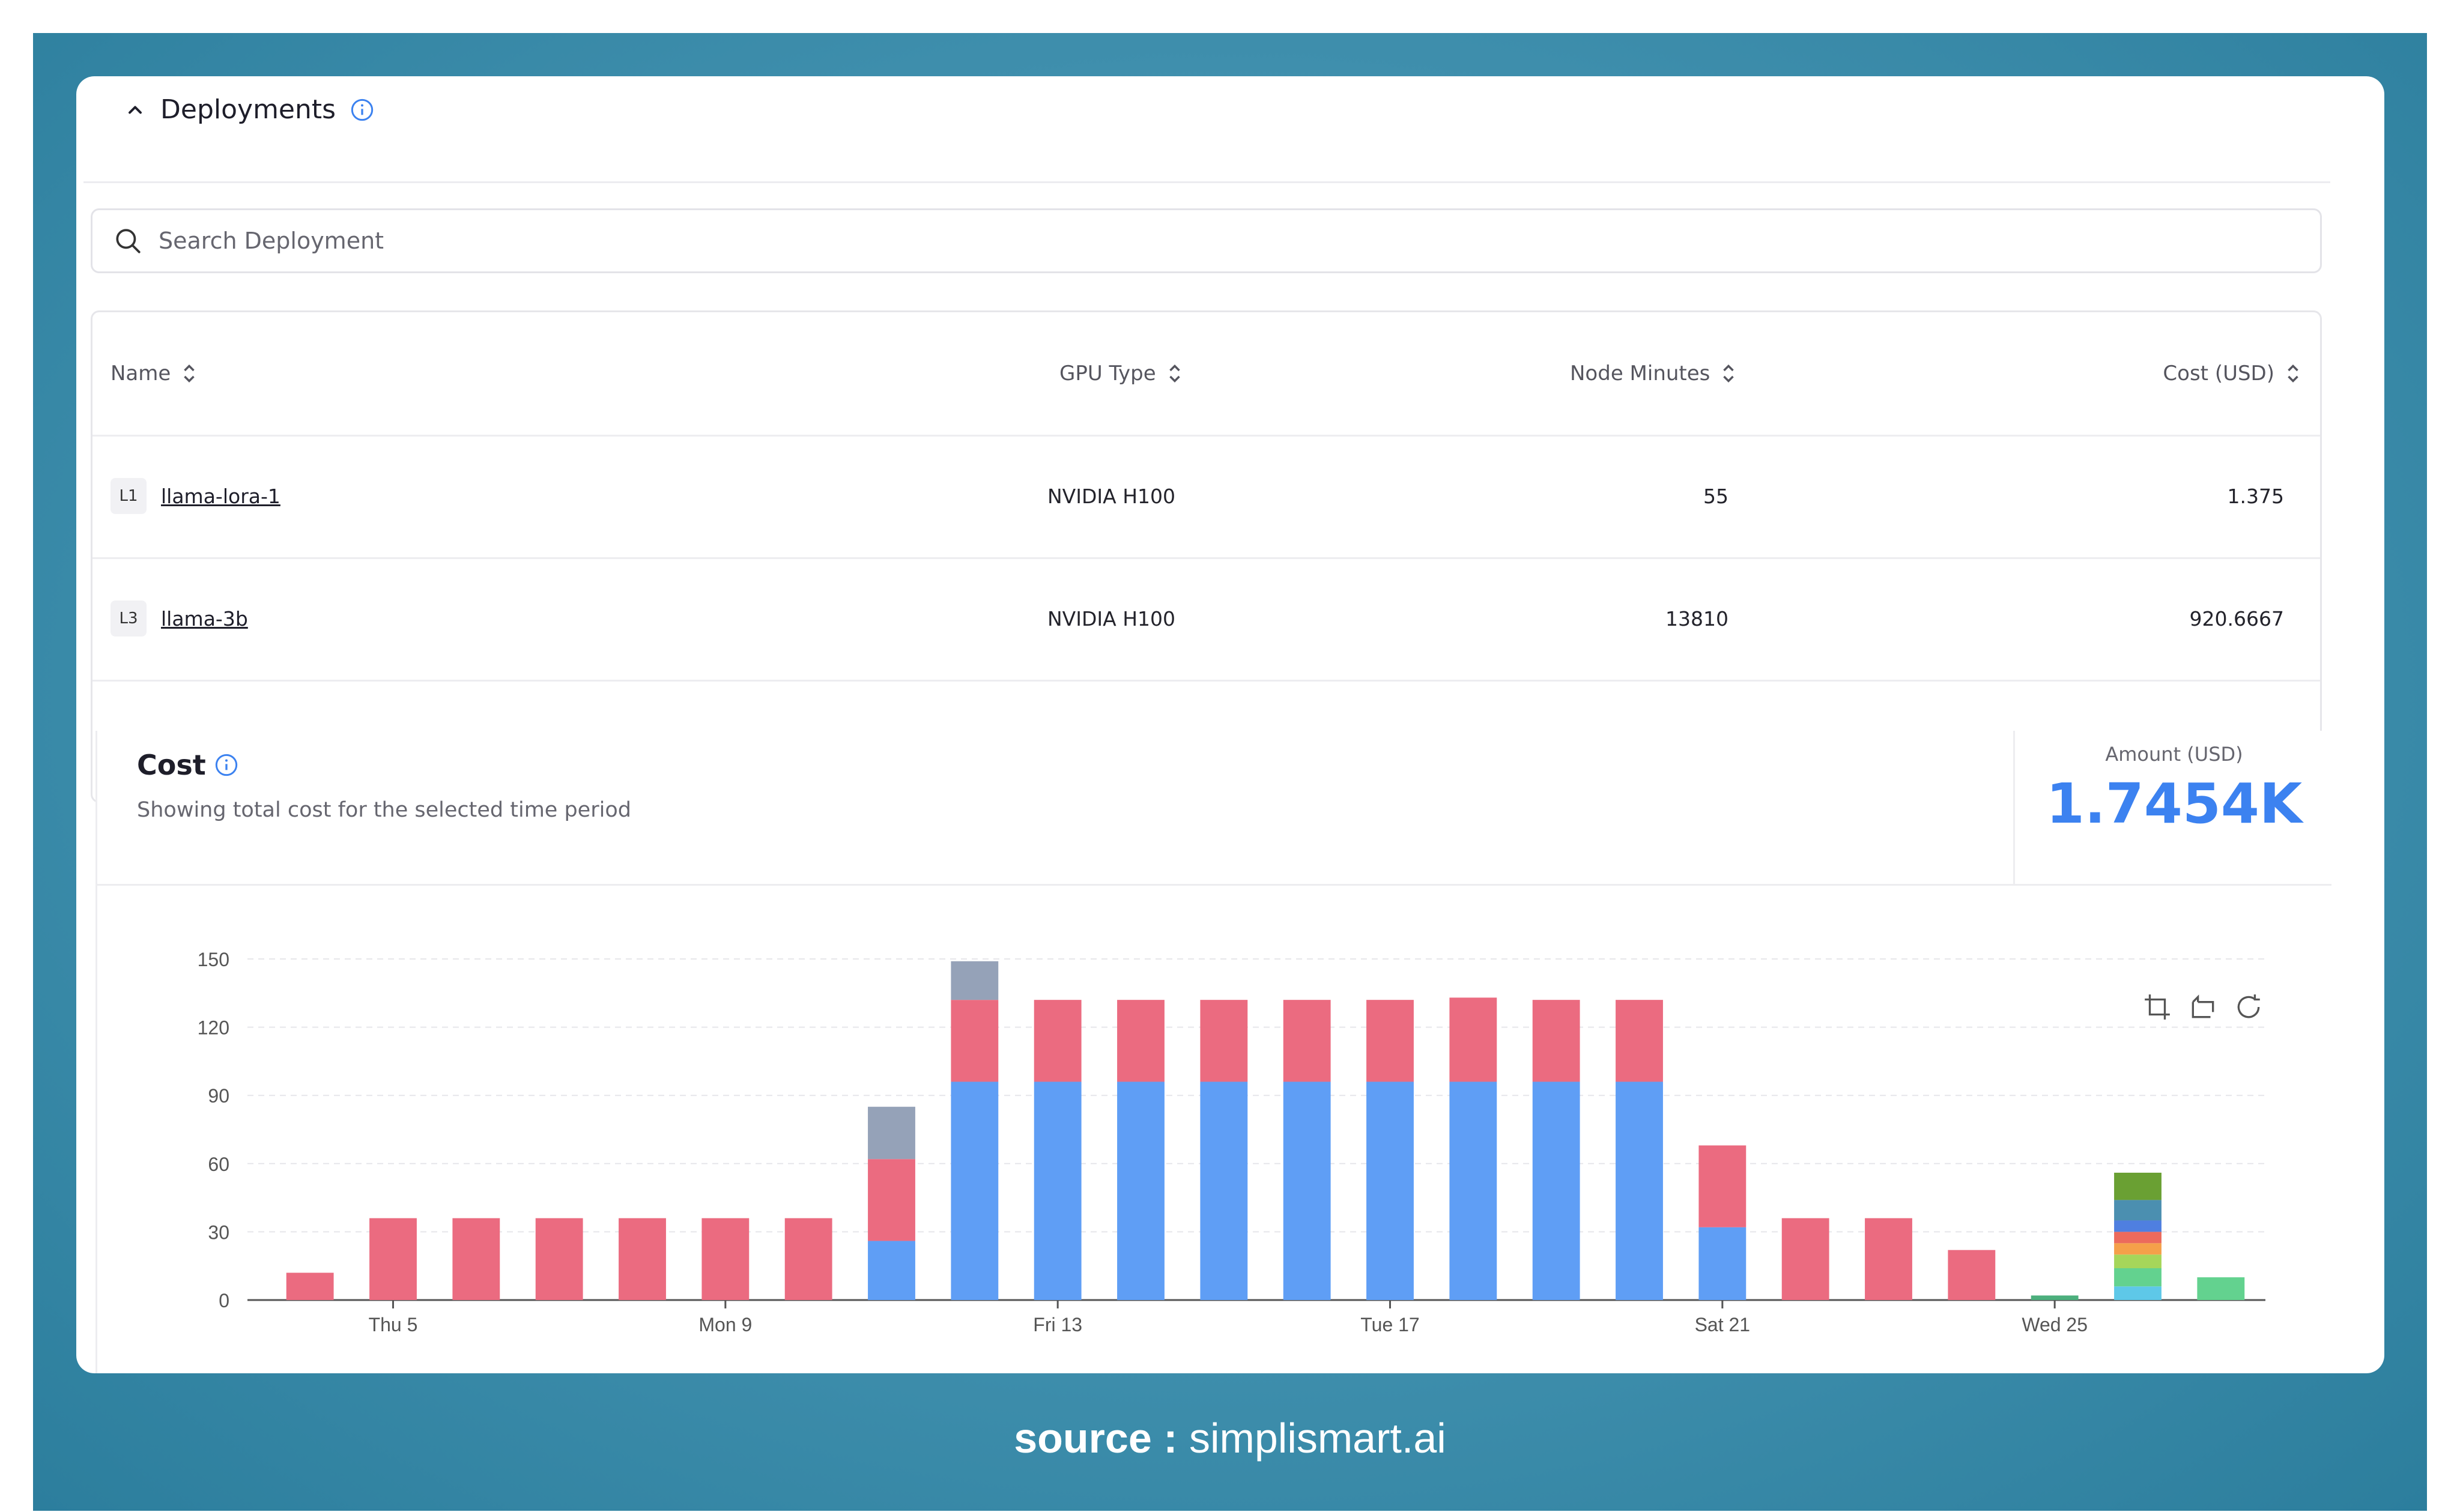  I want to click on table-row: L3 llama-3b NVIDIA H100 13810 920.6667, so click(1206, 620).